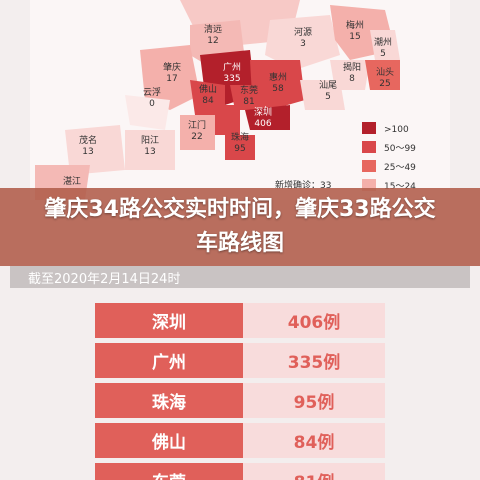 This screenshot has height=480, width=480. Describe the element at coordinates (314, 400) in the screenshot. I see `count-cell: 95例` at that location.